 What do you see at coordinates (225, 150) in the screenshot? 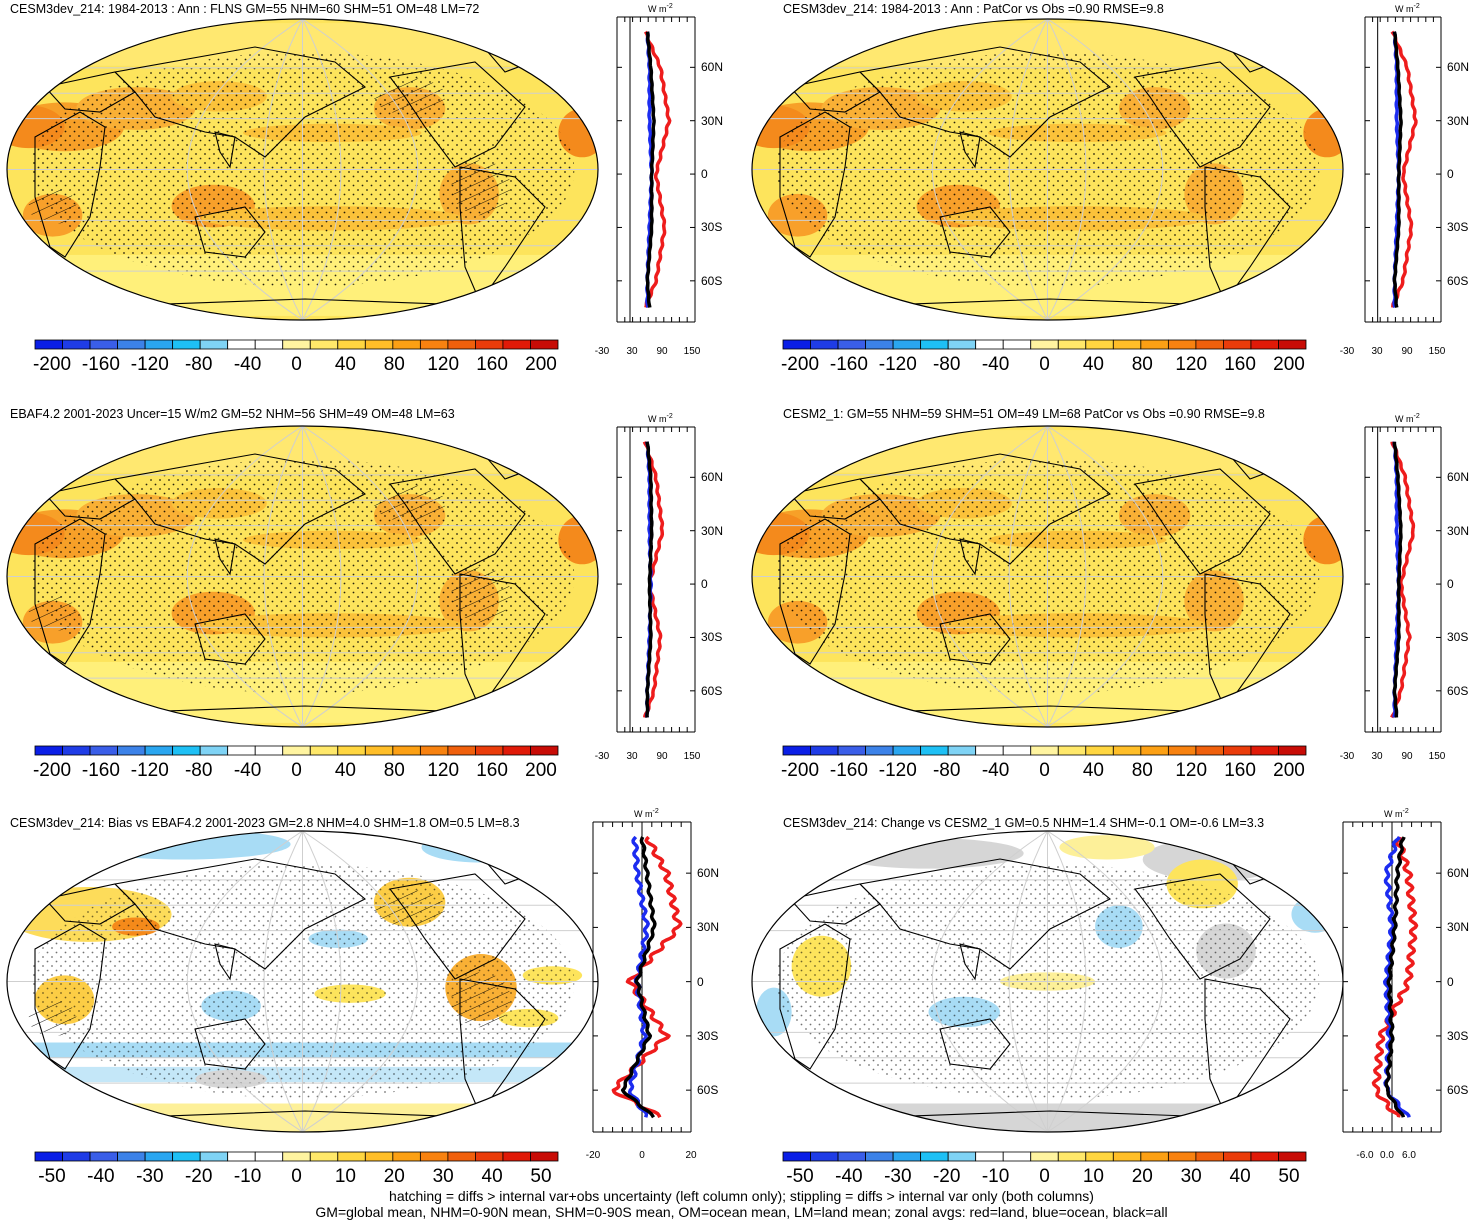
I see `continent-india` at bounding box center [225, 150].